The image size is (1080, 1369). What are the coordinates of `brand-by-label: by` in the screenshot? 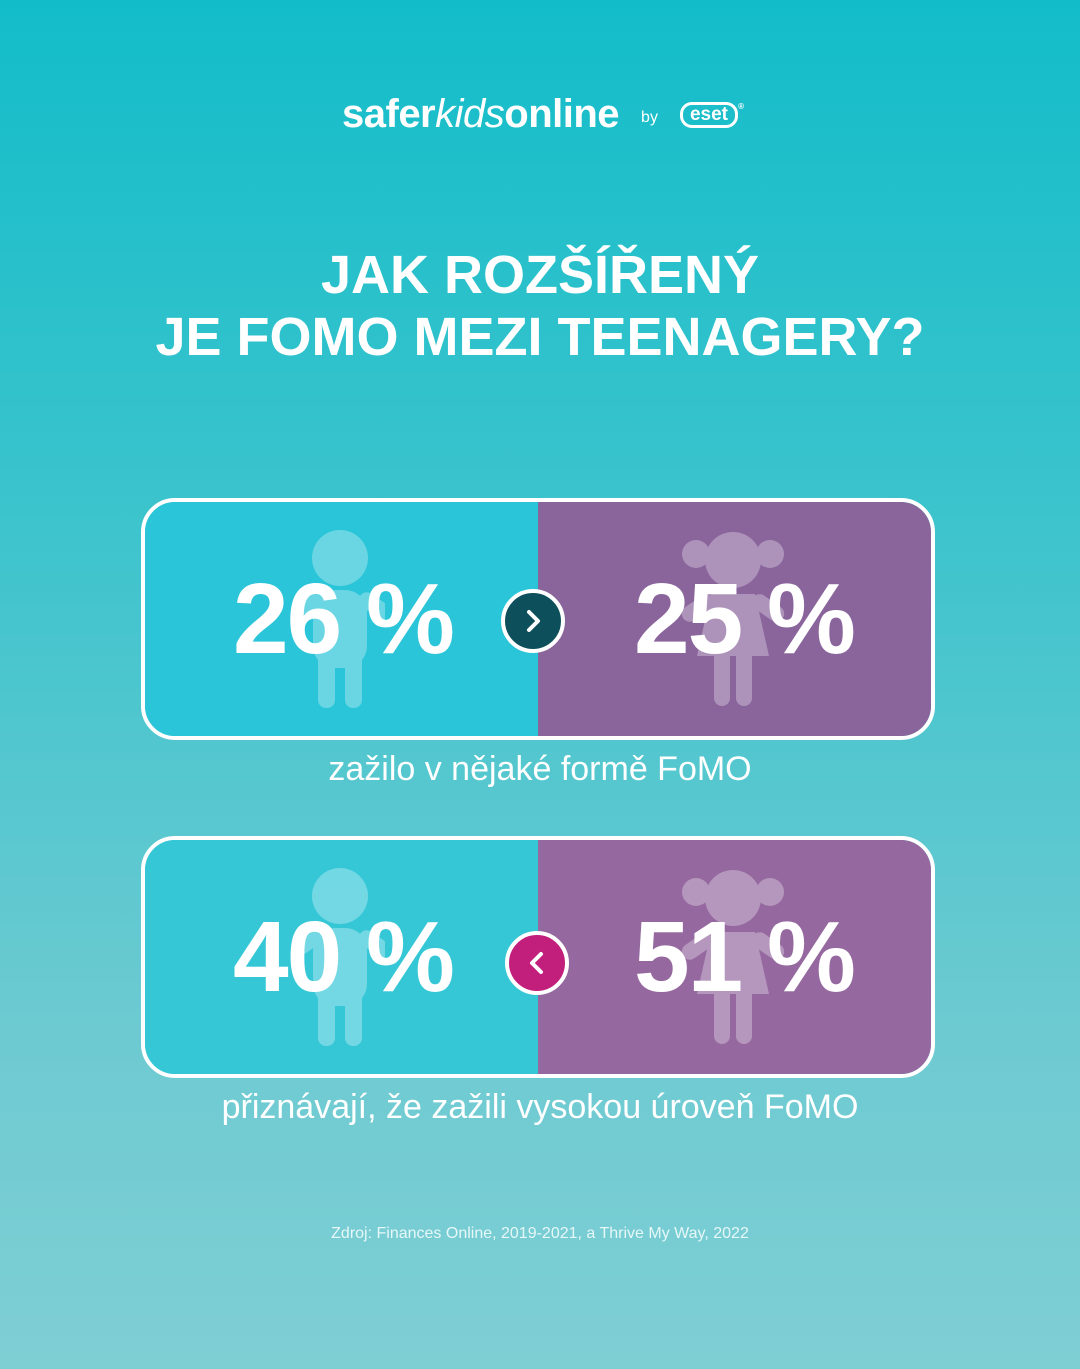 It's located at (649, 117).